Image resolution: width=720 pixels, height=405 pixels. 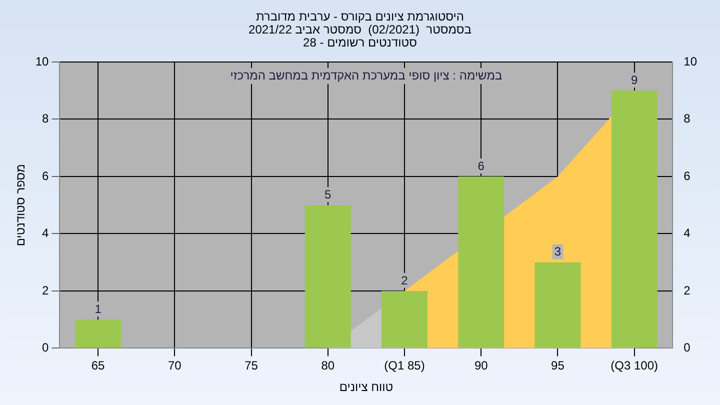 I want to click on y2-tick-label: 6, so click(x=687, y=175).